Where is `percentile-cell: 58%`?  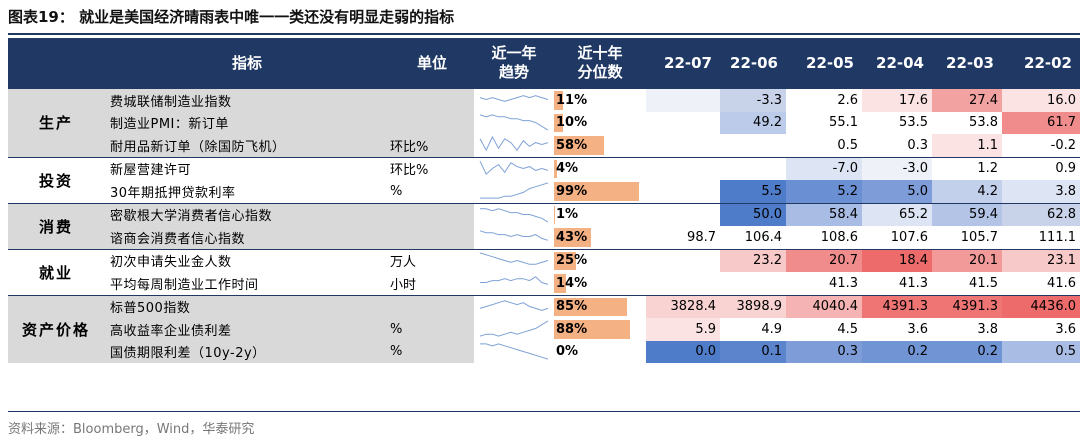 percentile-cell: 58% is located at coordinates (600, 145).